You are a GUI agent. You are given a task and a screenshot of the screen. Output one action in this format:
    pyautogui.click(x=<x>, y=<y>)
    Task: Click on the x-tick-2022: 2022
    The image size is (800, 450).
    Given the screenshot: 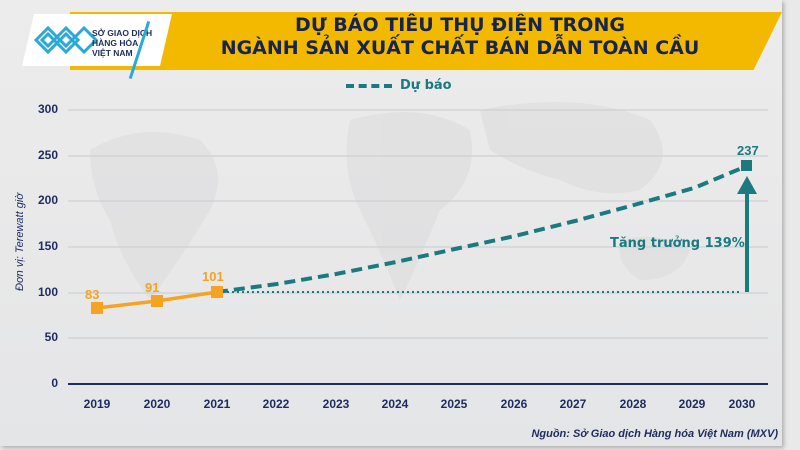 What is the action you would take?
    pyautogui.click(x=276, y=404)
    